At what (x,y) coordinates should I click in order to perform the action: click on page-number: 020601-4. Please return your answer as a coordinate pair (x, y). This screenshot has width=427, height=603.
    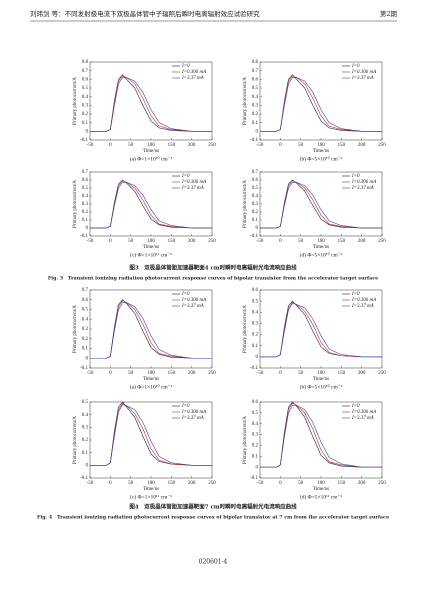
    Looking at the image, I should click on (213, 562).